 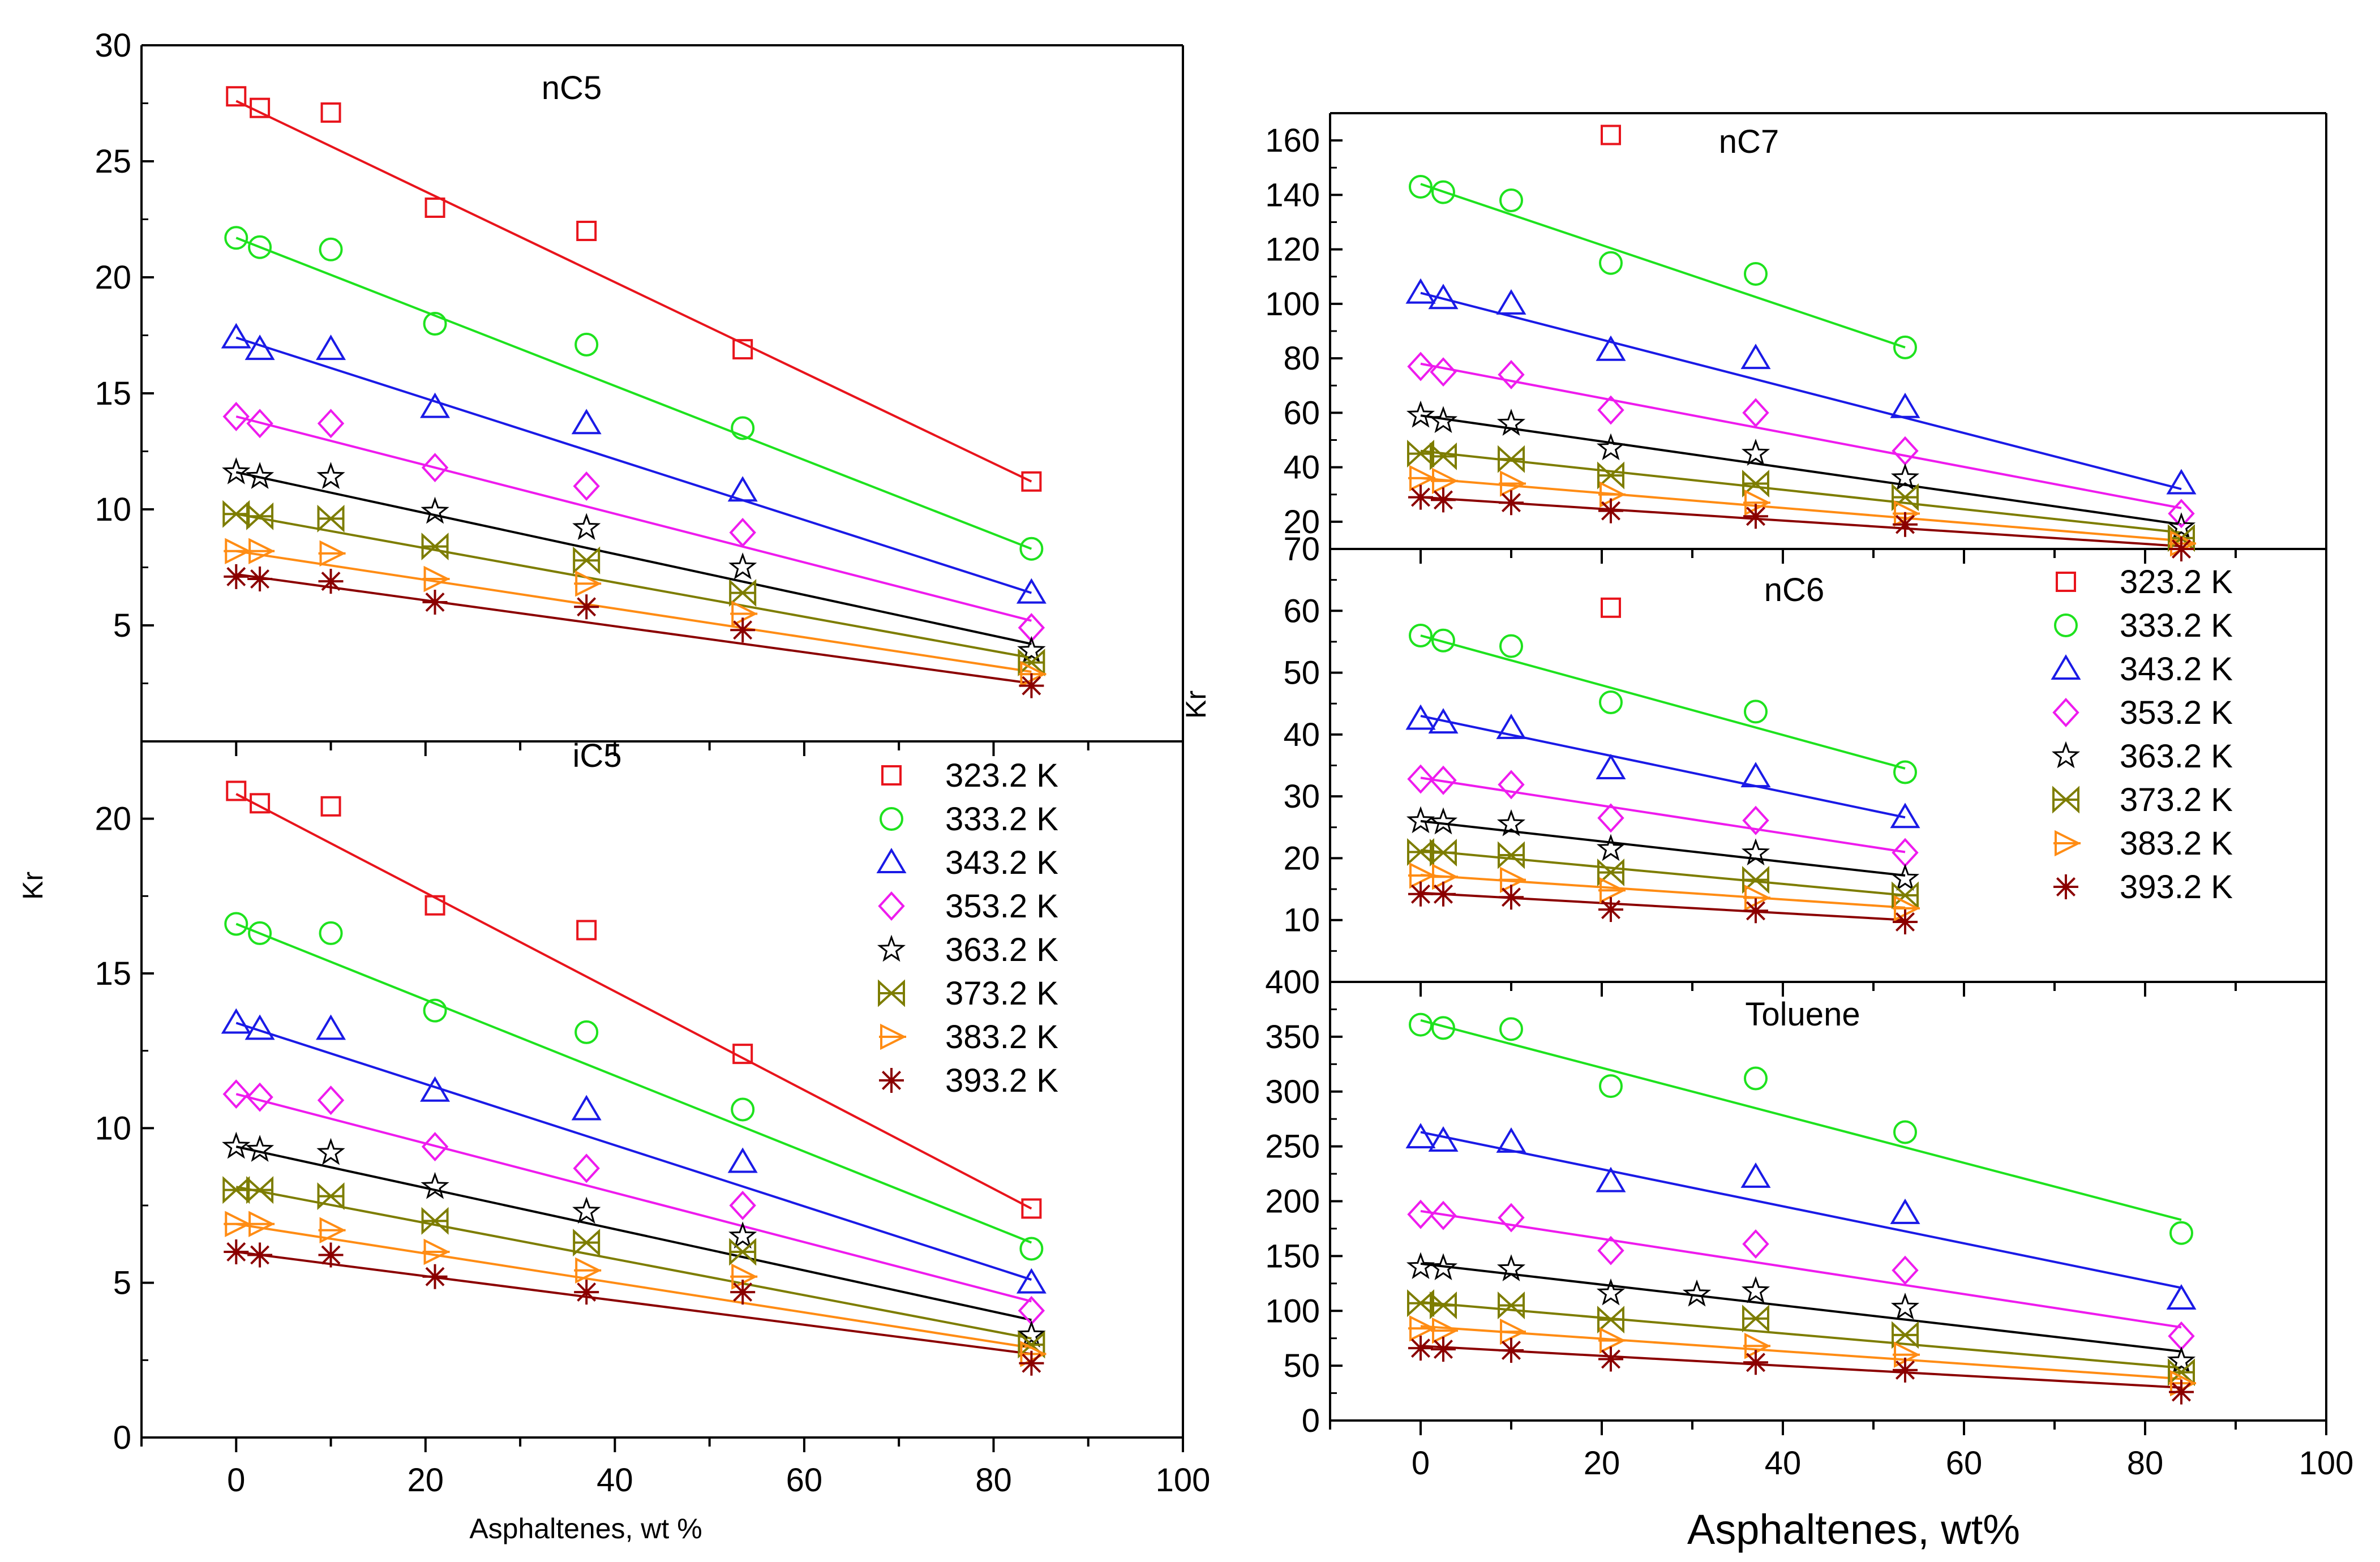 What do you see at coordinates (1292, 304) in the screenshot?
I see `nC7-y-tick-label: 100` at bounding box center [1292, 304].